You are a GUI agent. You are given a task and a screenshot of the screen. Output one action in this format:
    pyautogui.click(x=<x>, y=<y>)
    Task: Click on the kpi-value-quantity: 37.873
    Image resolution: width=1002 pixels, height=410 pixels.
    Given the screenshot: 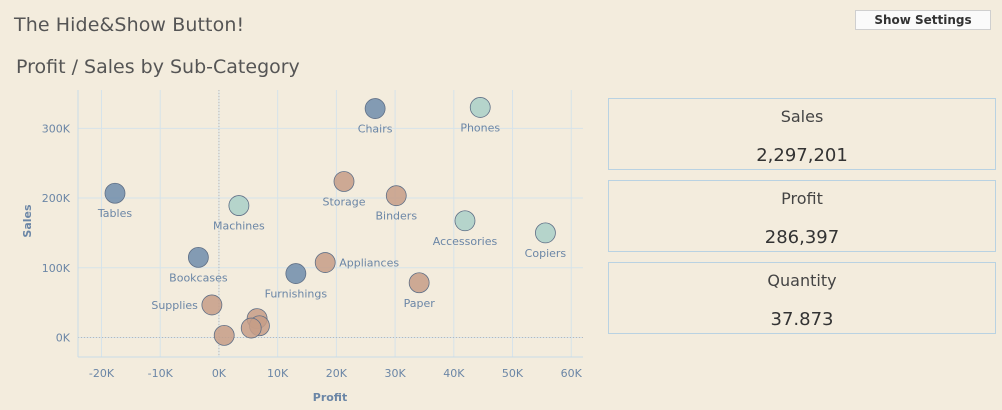 What is the action you would take?
    pyautogui.click(x=802, y=319)
    